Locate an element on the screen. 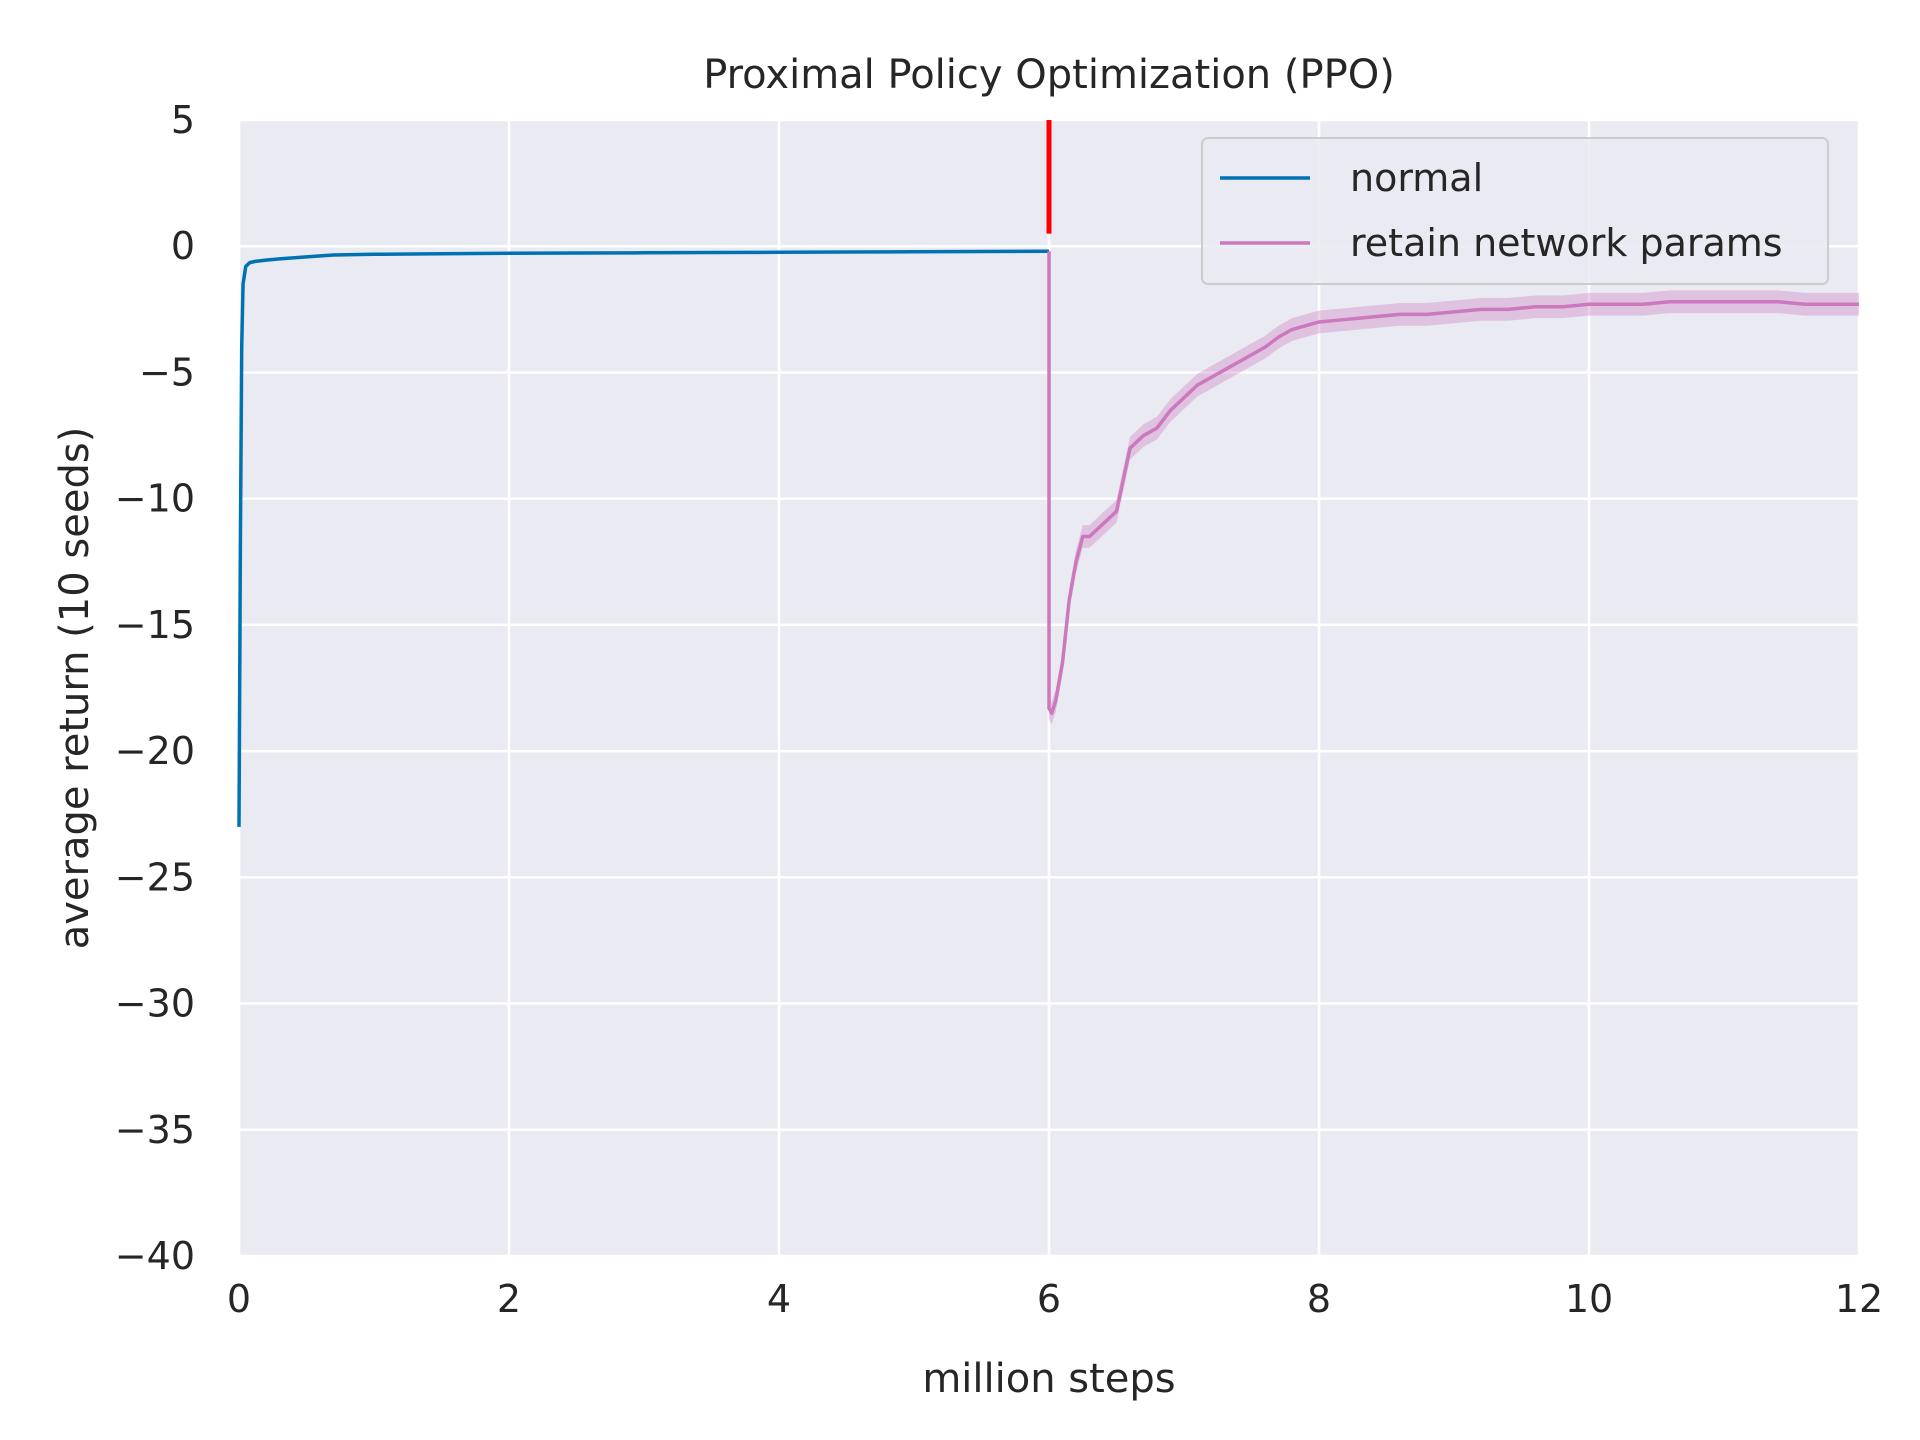 The width and height of the screenshot is (1920, 1440). y-tick-label: −10 is located at coordinates (155, 499).